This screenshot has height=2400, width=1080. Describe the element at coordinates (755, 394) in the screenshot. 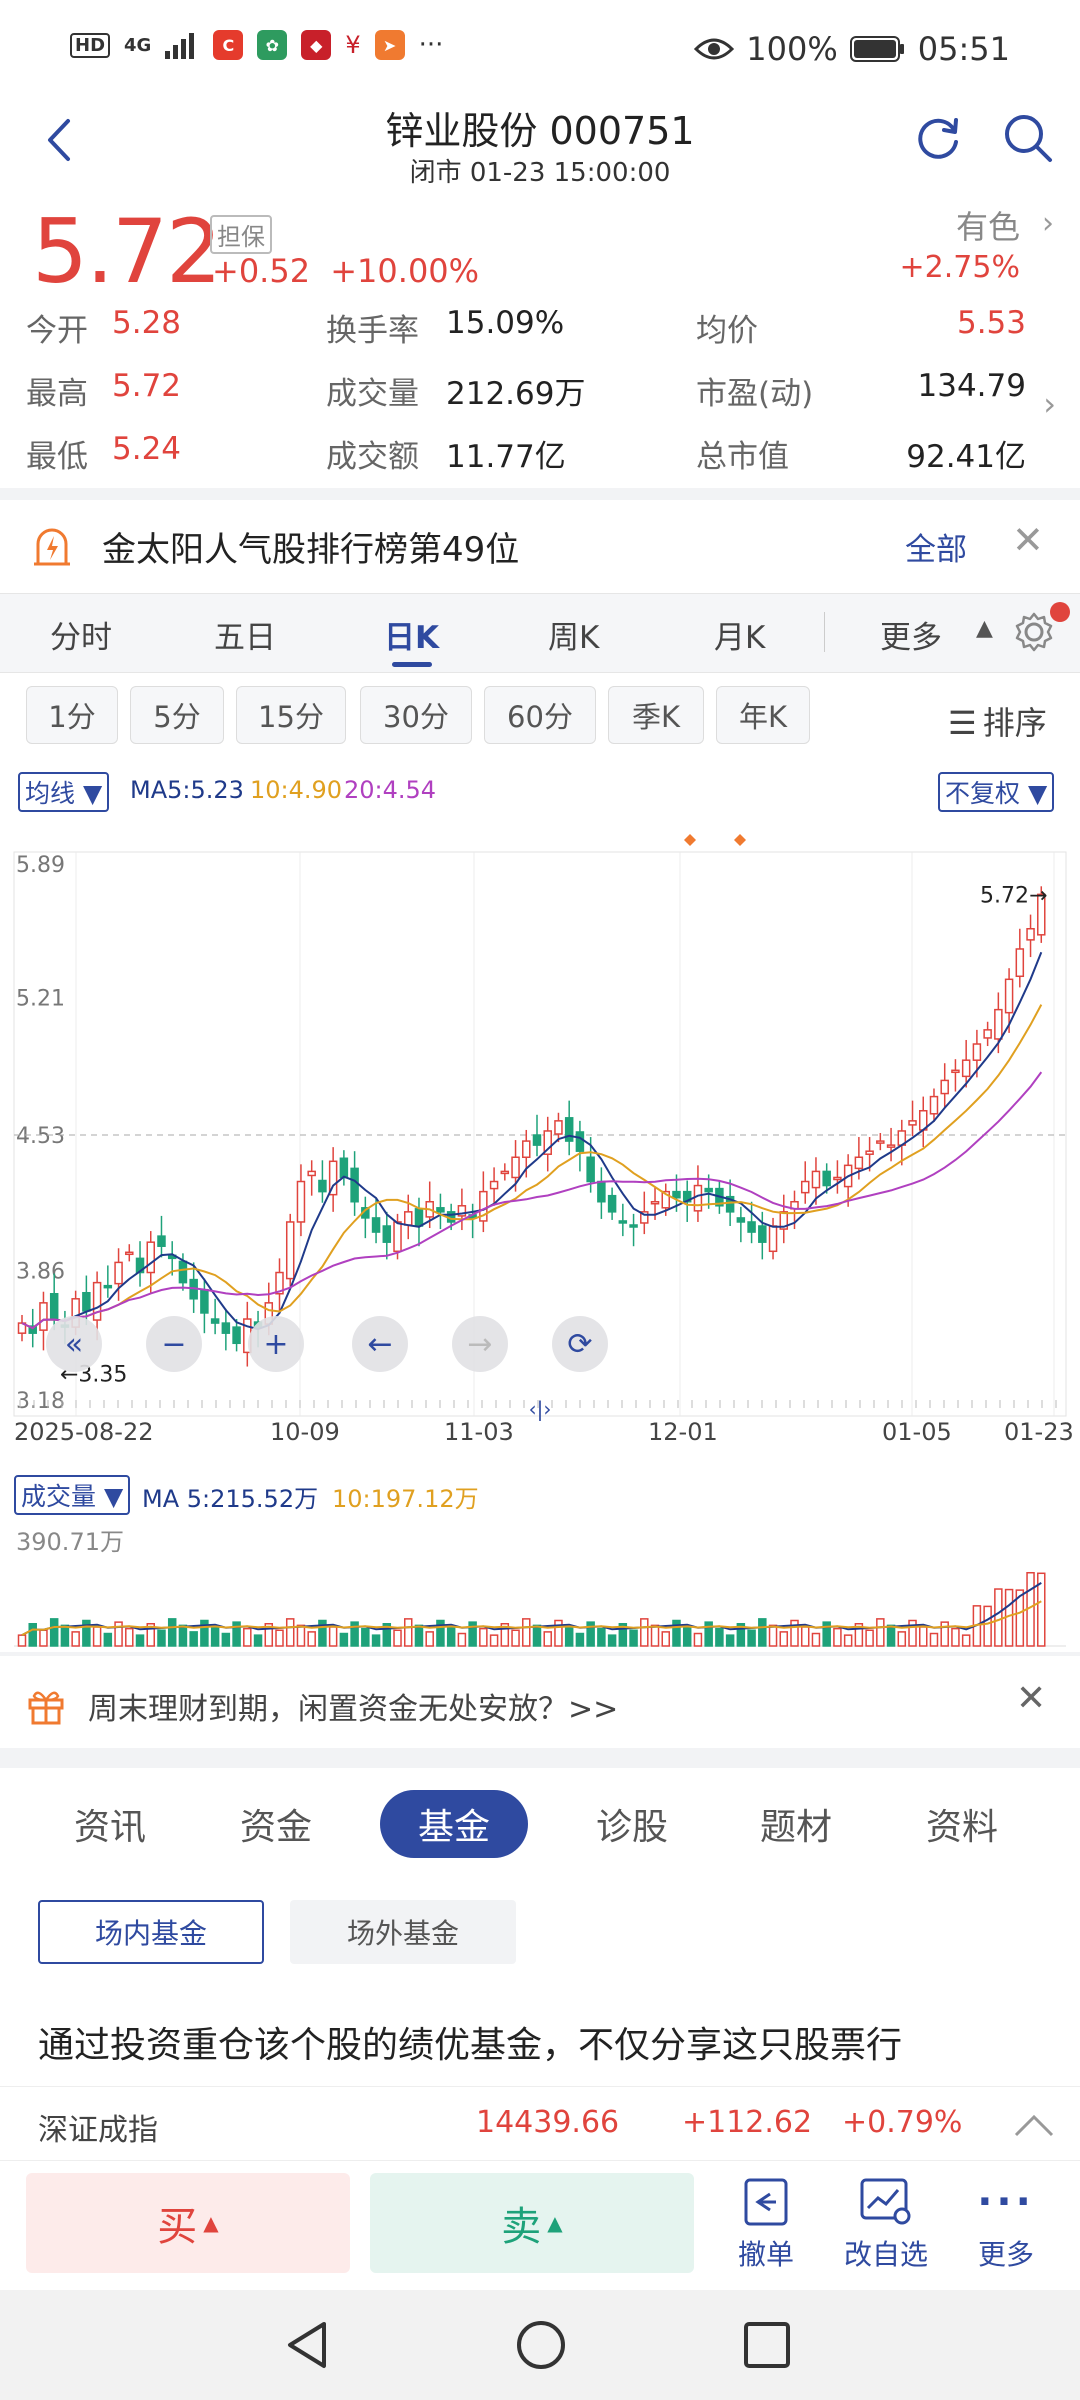

I see `stat-label: 市盈(动)` at that location.